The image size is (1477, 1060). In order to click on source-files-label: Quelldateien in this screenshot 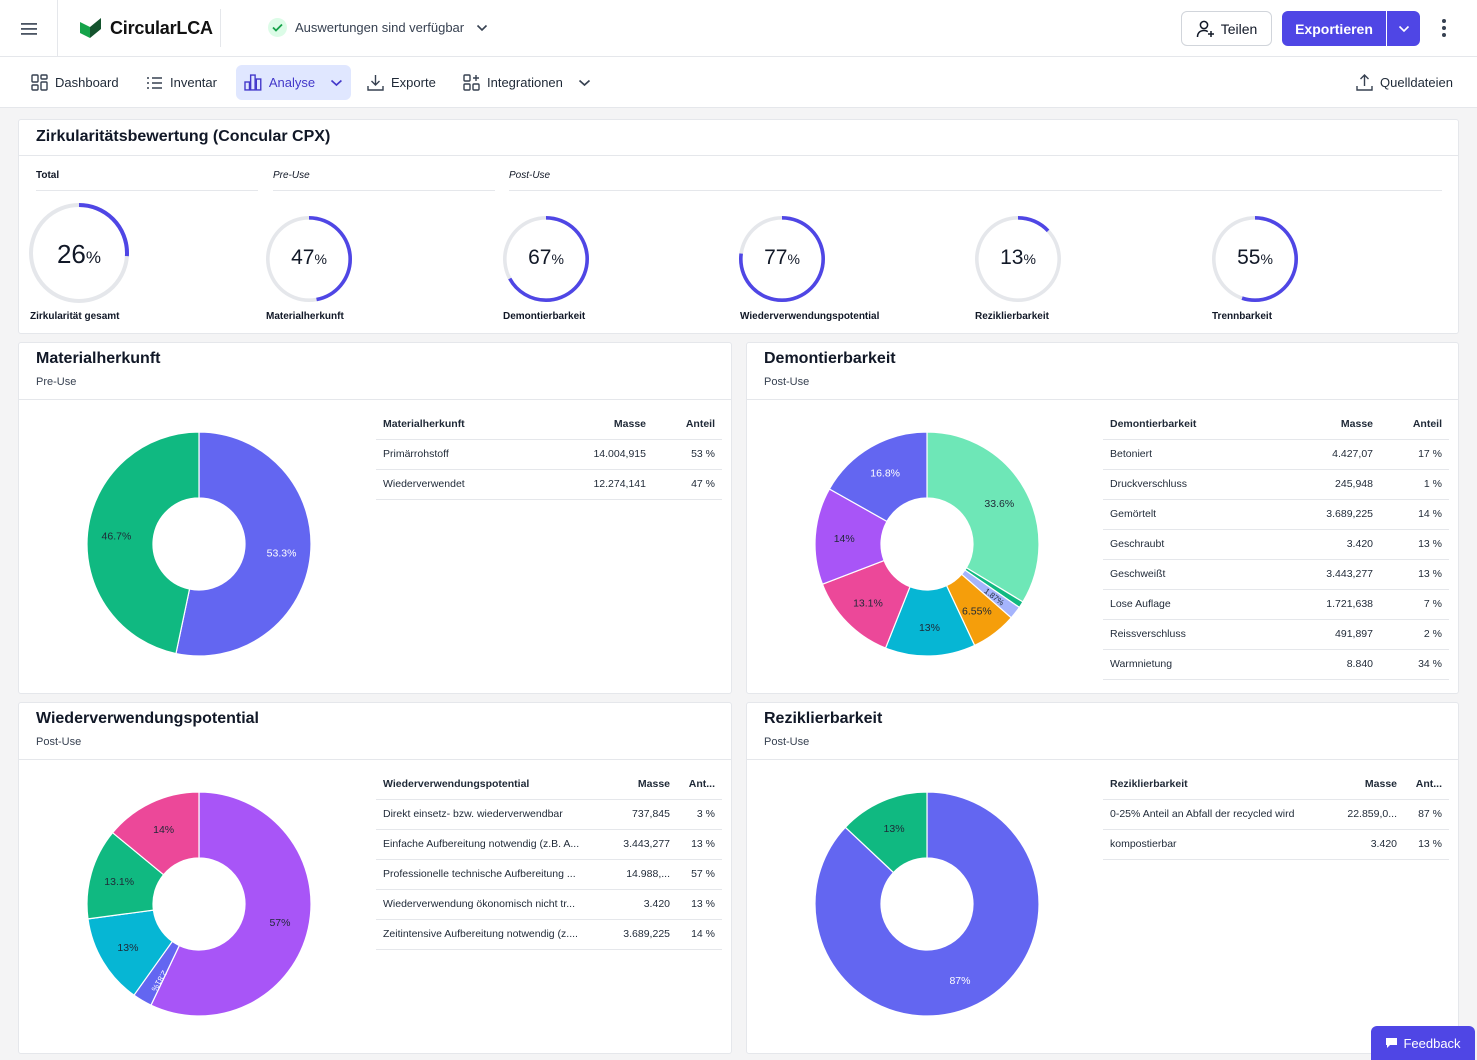, I will do `click(1416, 82)`.